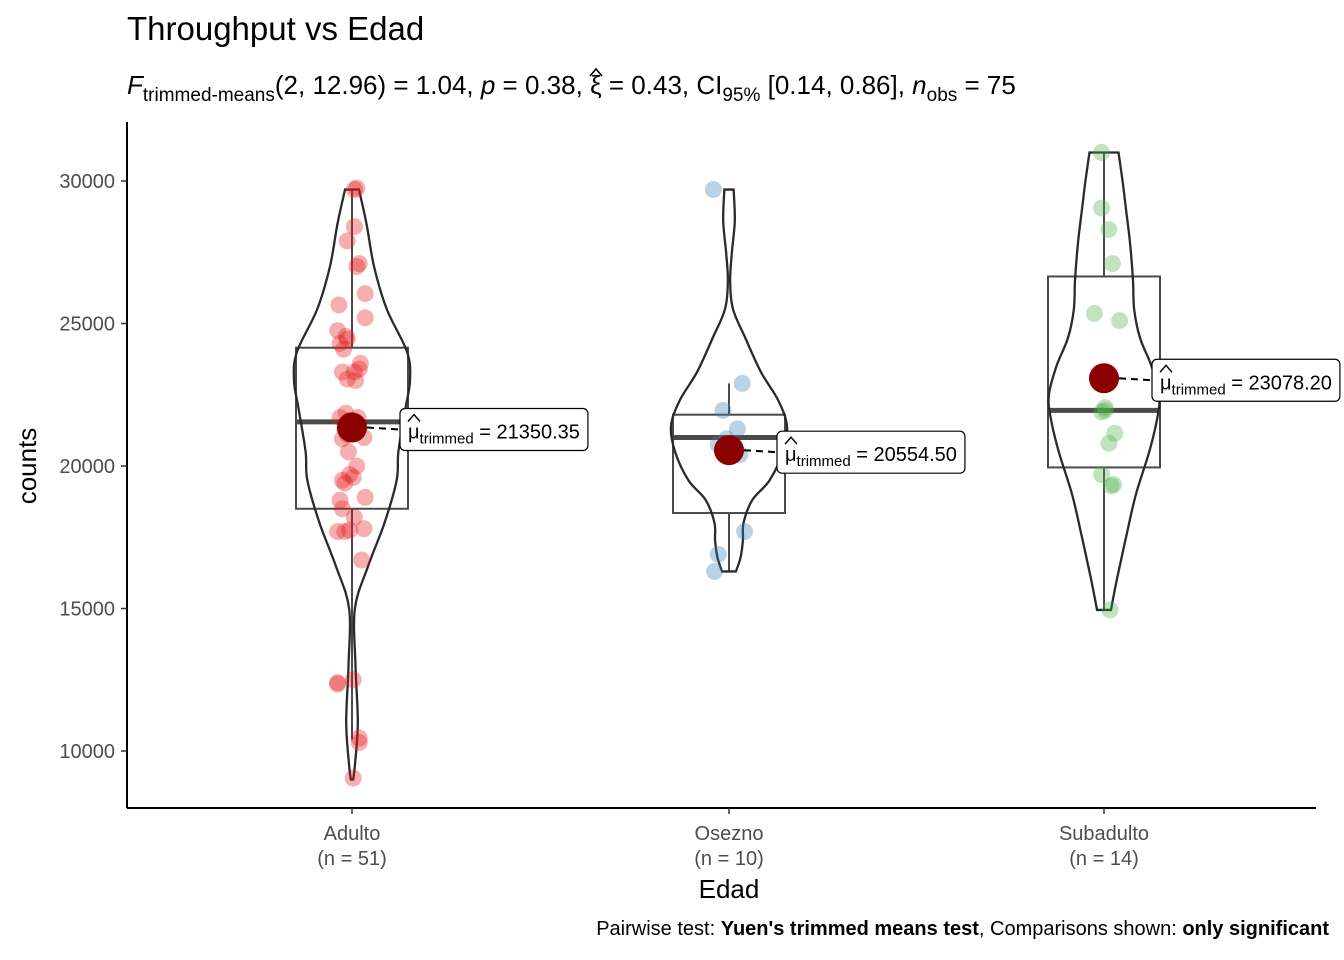 This screenshot has width=1344, height=960. Describe the element at coordinates (87, 610) in the screenshot. I see `y-tick-label: 15000` at that location.